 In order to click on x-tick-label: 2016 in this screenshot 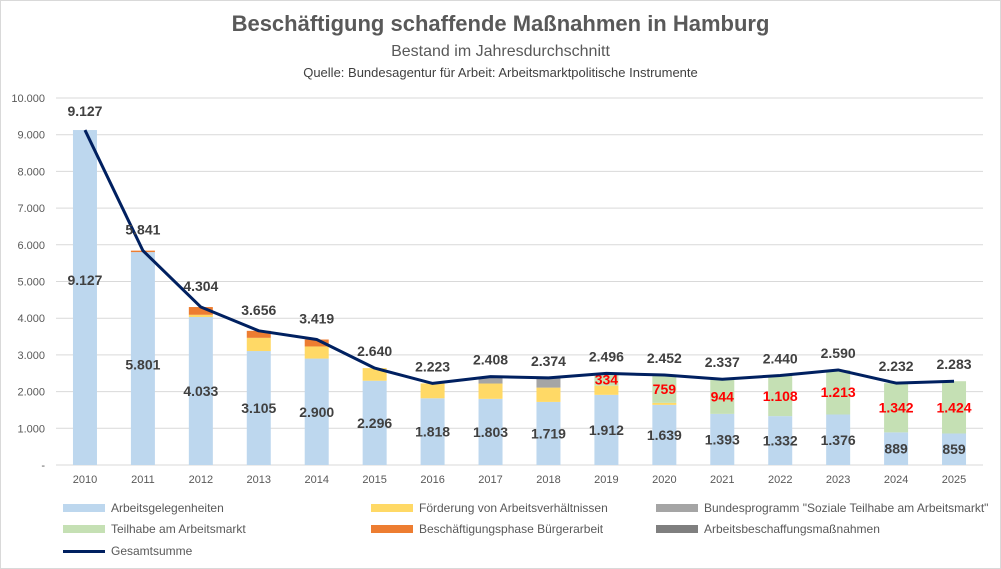, I will do `click(432, 480)`.